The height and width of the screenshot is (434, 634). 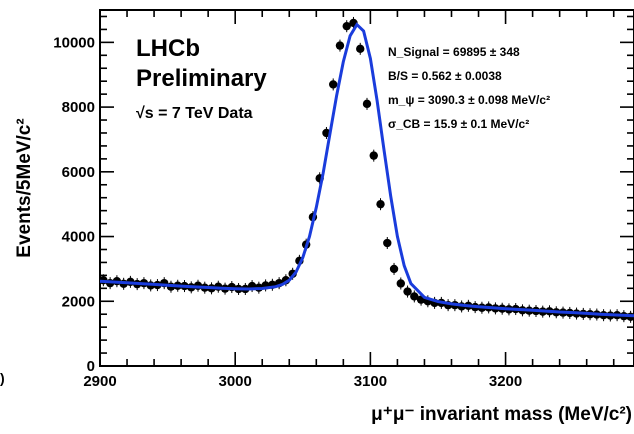 What do you see at coordinates (505, 381) in the screenshot?
I see `x-tick-label: 3200` at bounding box center [505, 381].